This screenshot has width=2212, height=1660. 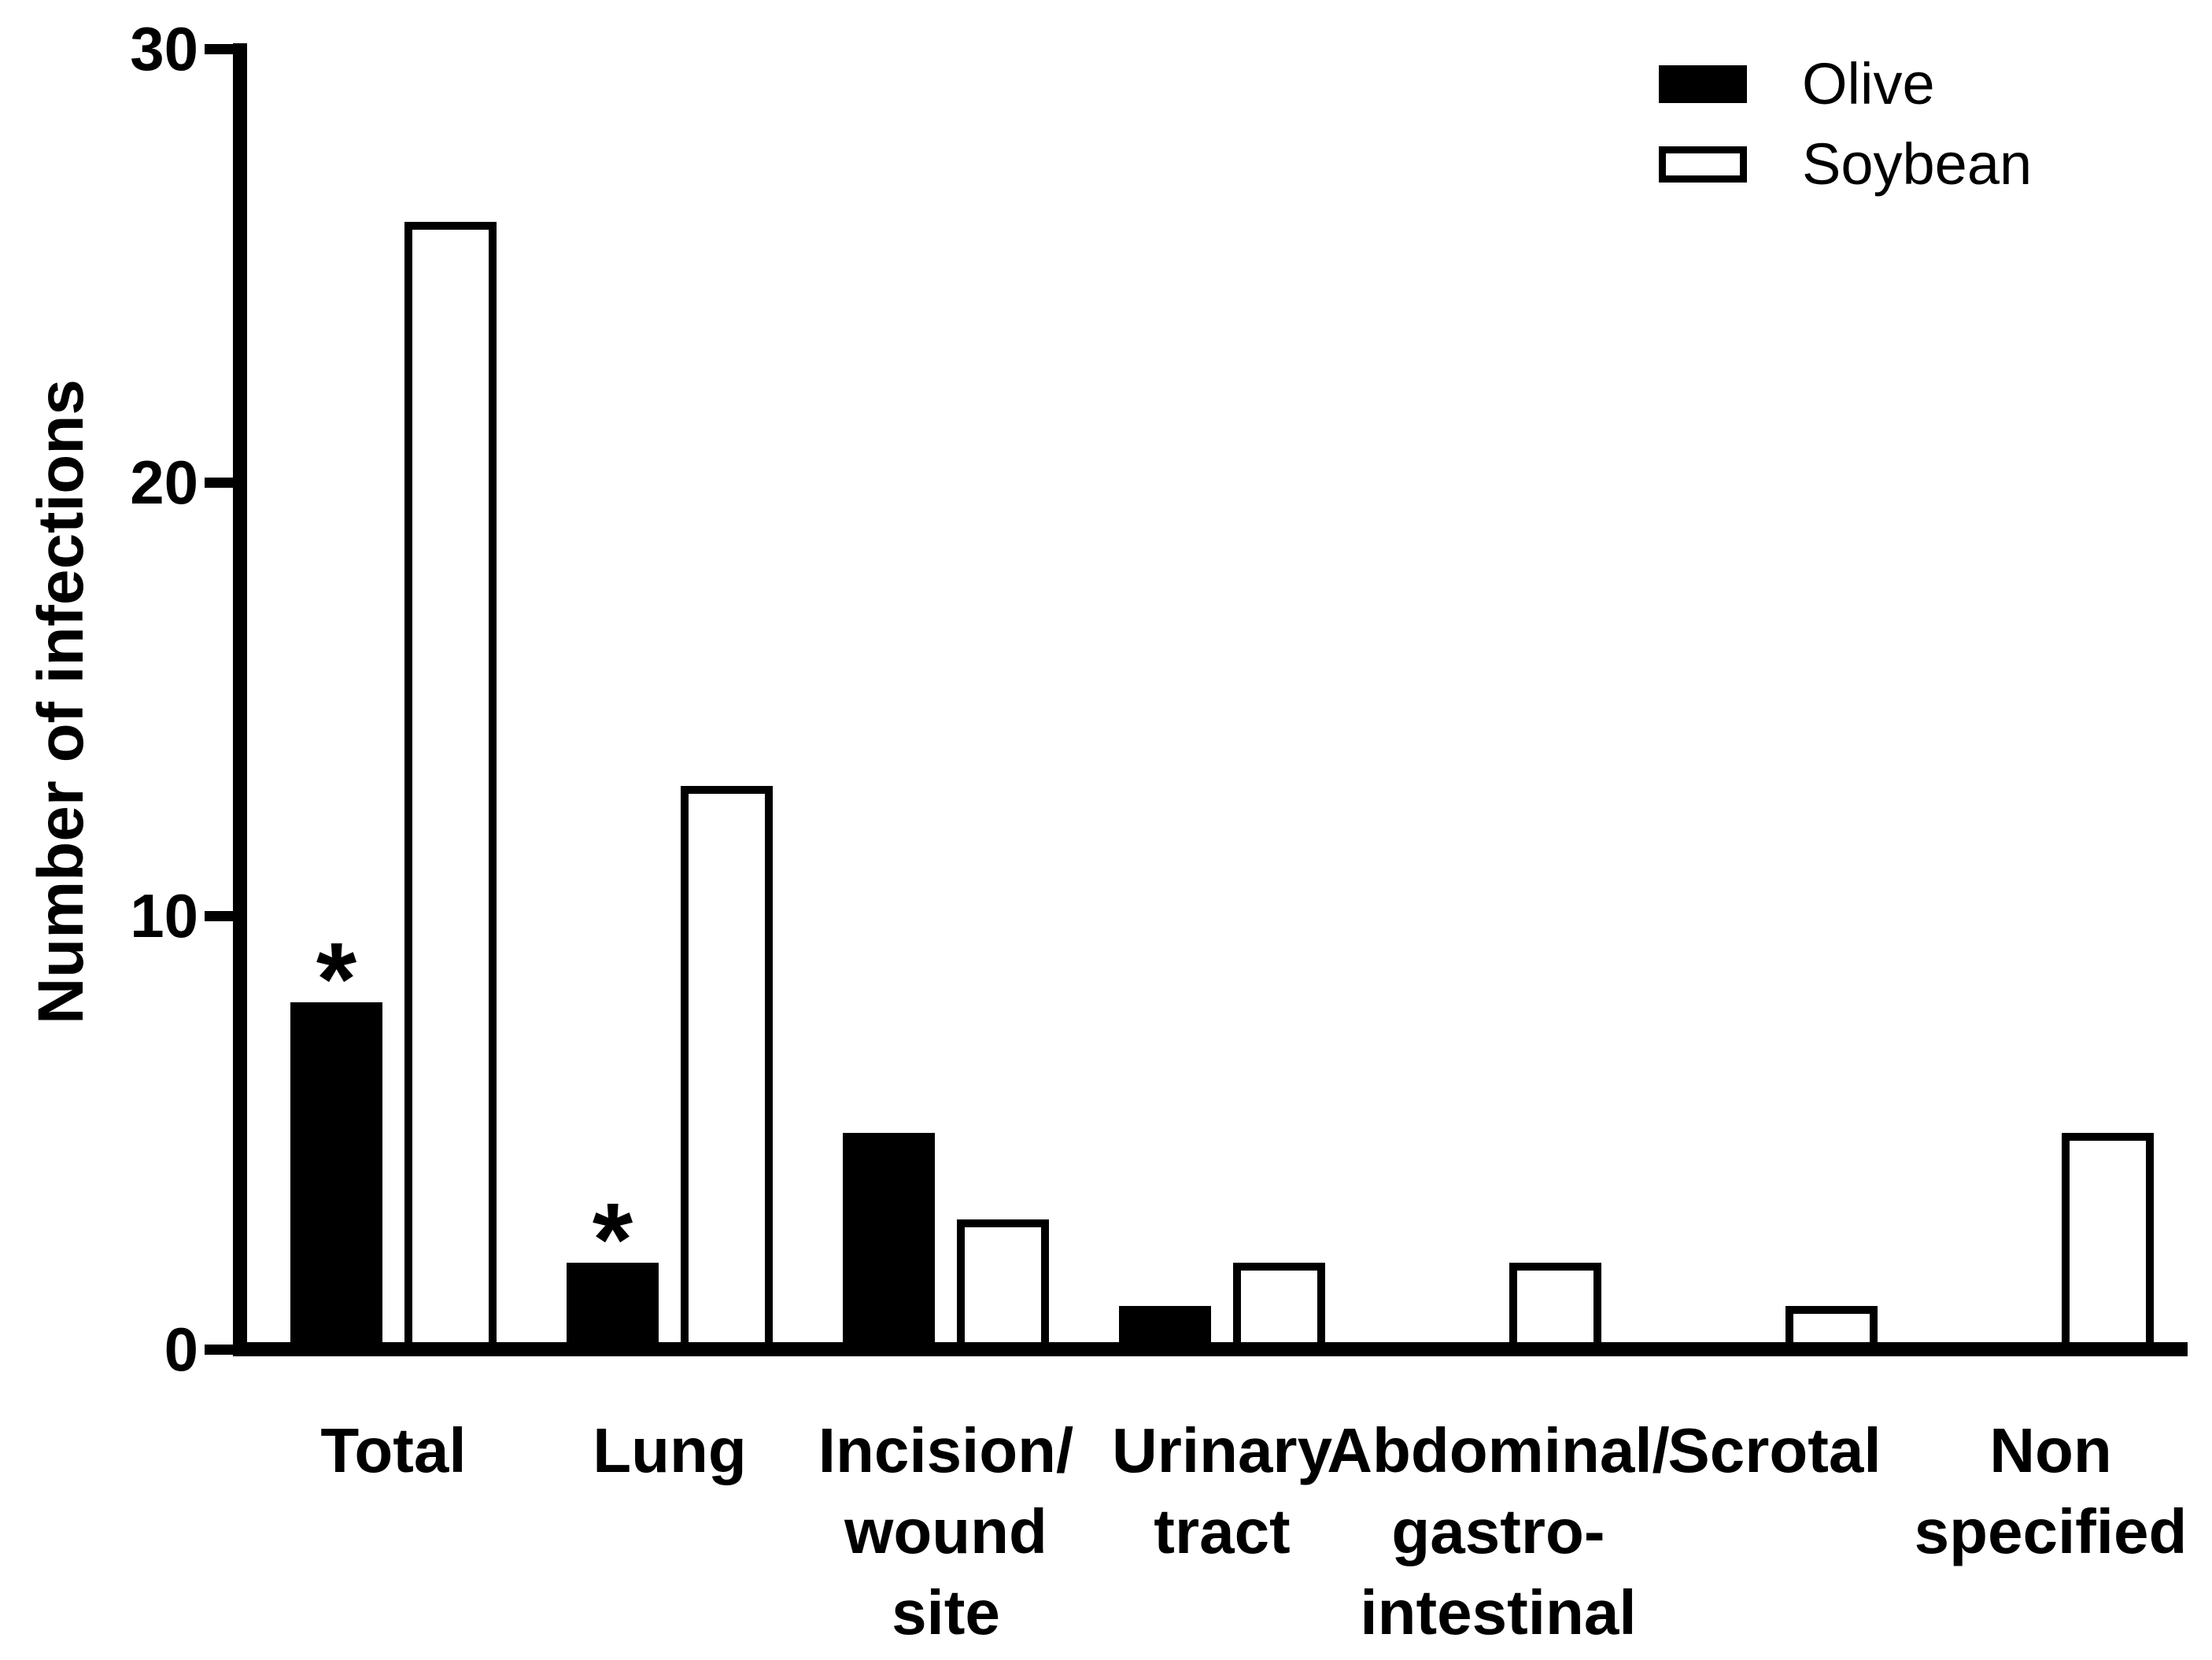 I want to click on legend-item-olive: Olive, so click(x=1845, y=84).